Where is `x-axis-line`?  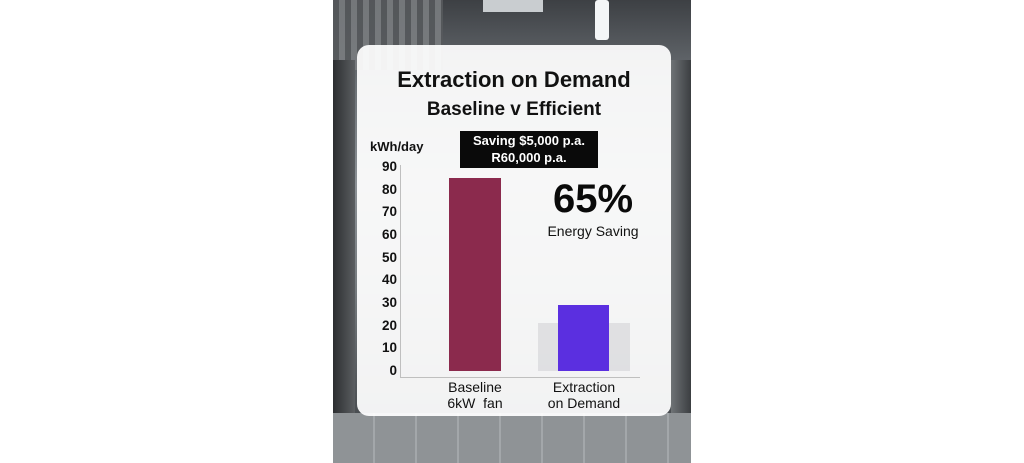
x-axis-line is located at coordinates (520, 377).